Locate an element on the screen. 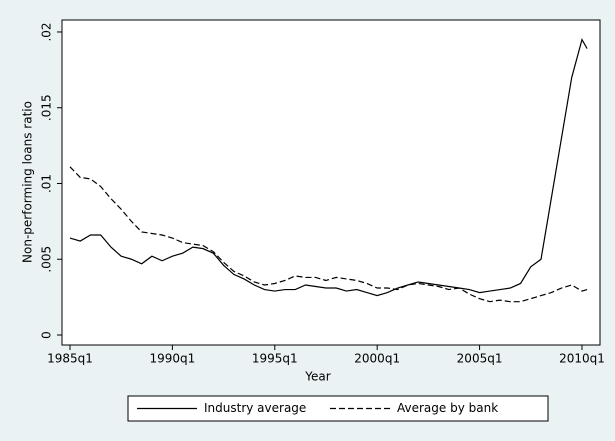 The height and width of the screenshot is (441, 615). y-tick-label: .01 is located at coordinates (47, 183).